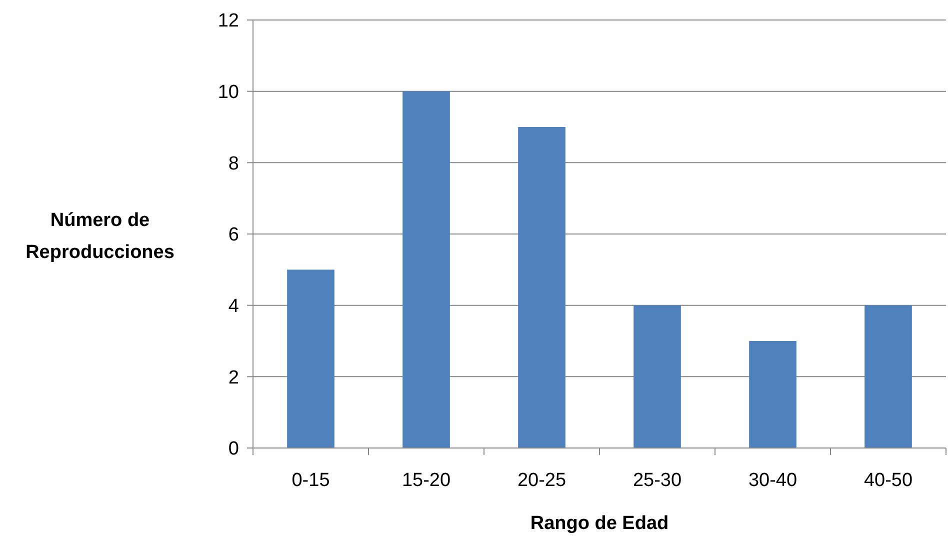 Image resolution: width=948 pixels, height=538 pixels. I want to click on y-tick-label: 6, so click(233, 235).